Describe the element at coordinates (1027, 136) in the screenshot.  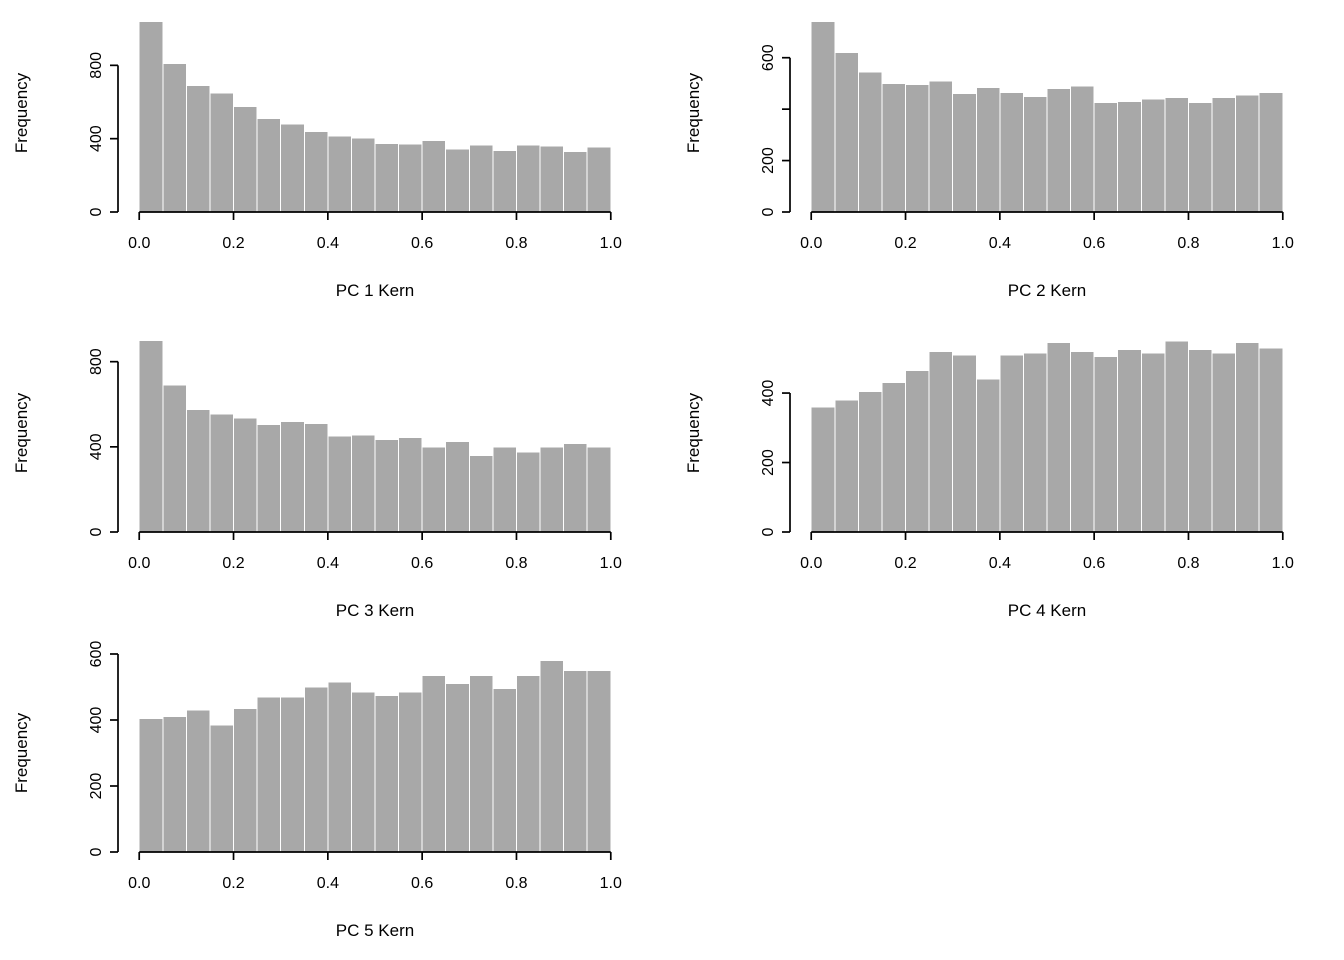
I see `histogram-pc2-kern: 0.0 0.2 0.4 0.6 0.8 1.0 0 200 600` at that location.